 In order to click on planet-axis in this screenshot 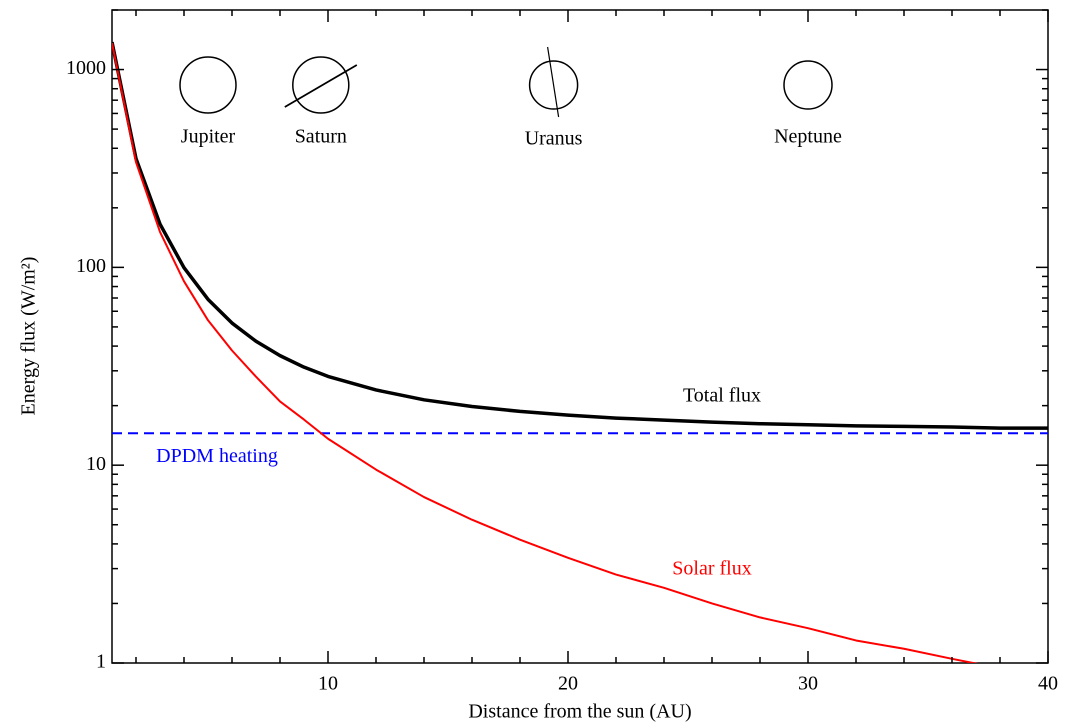, I will do `click(553, 82)`.